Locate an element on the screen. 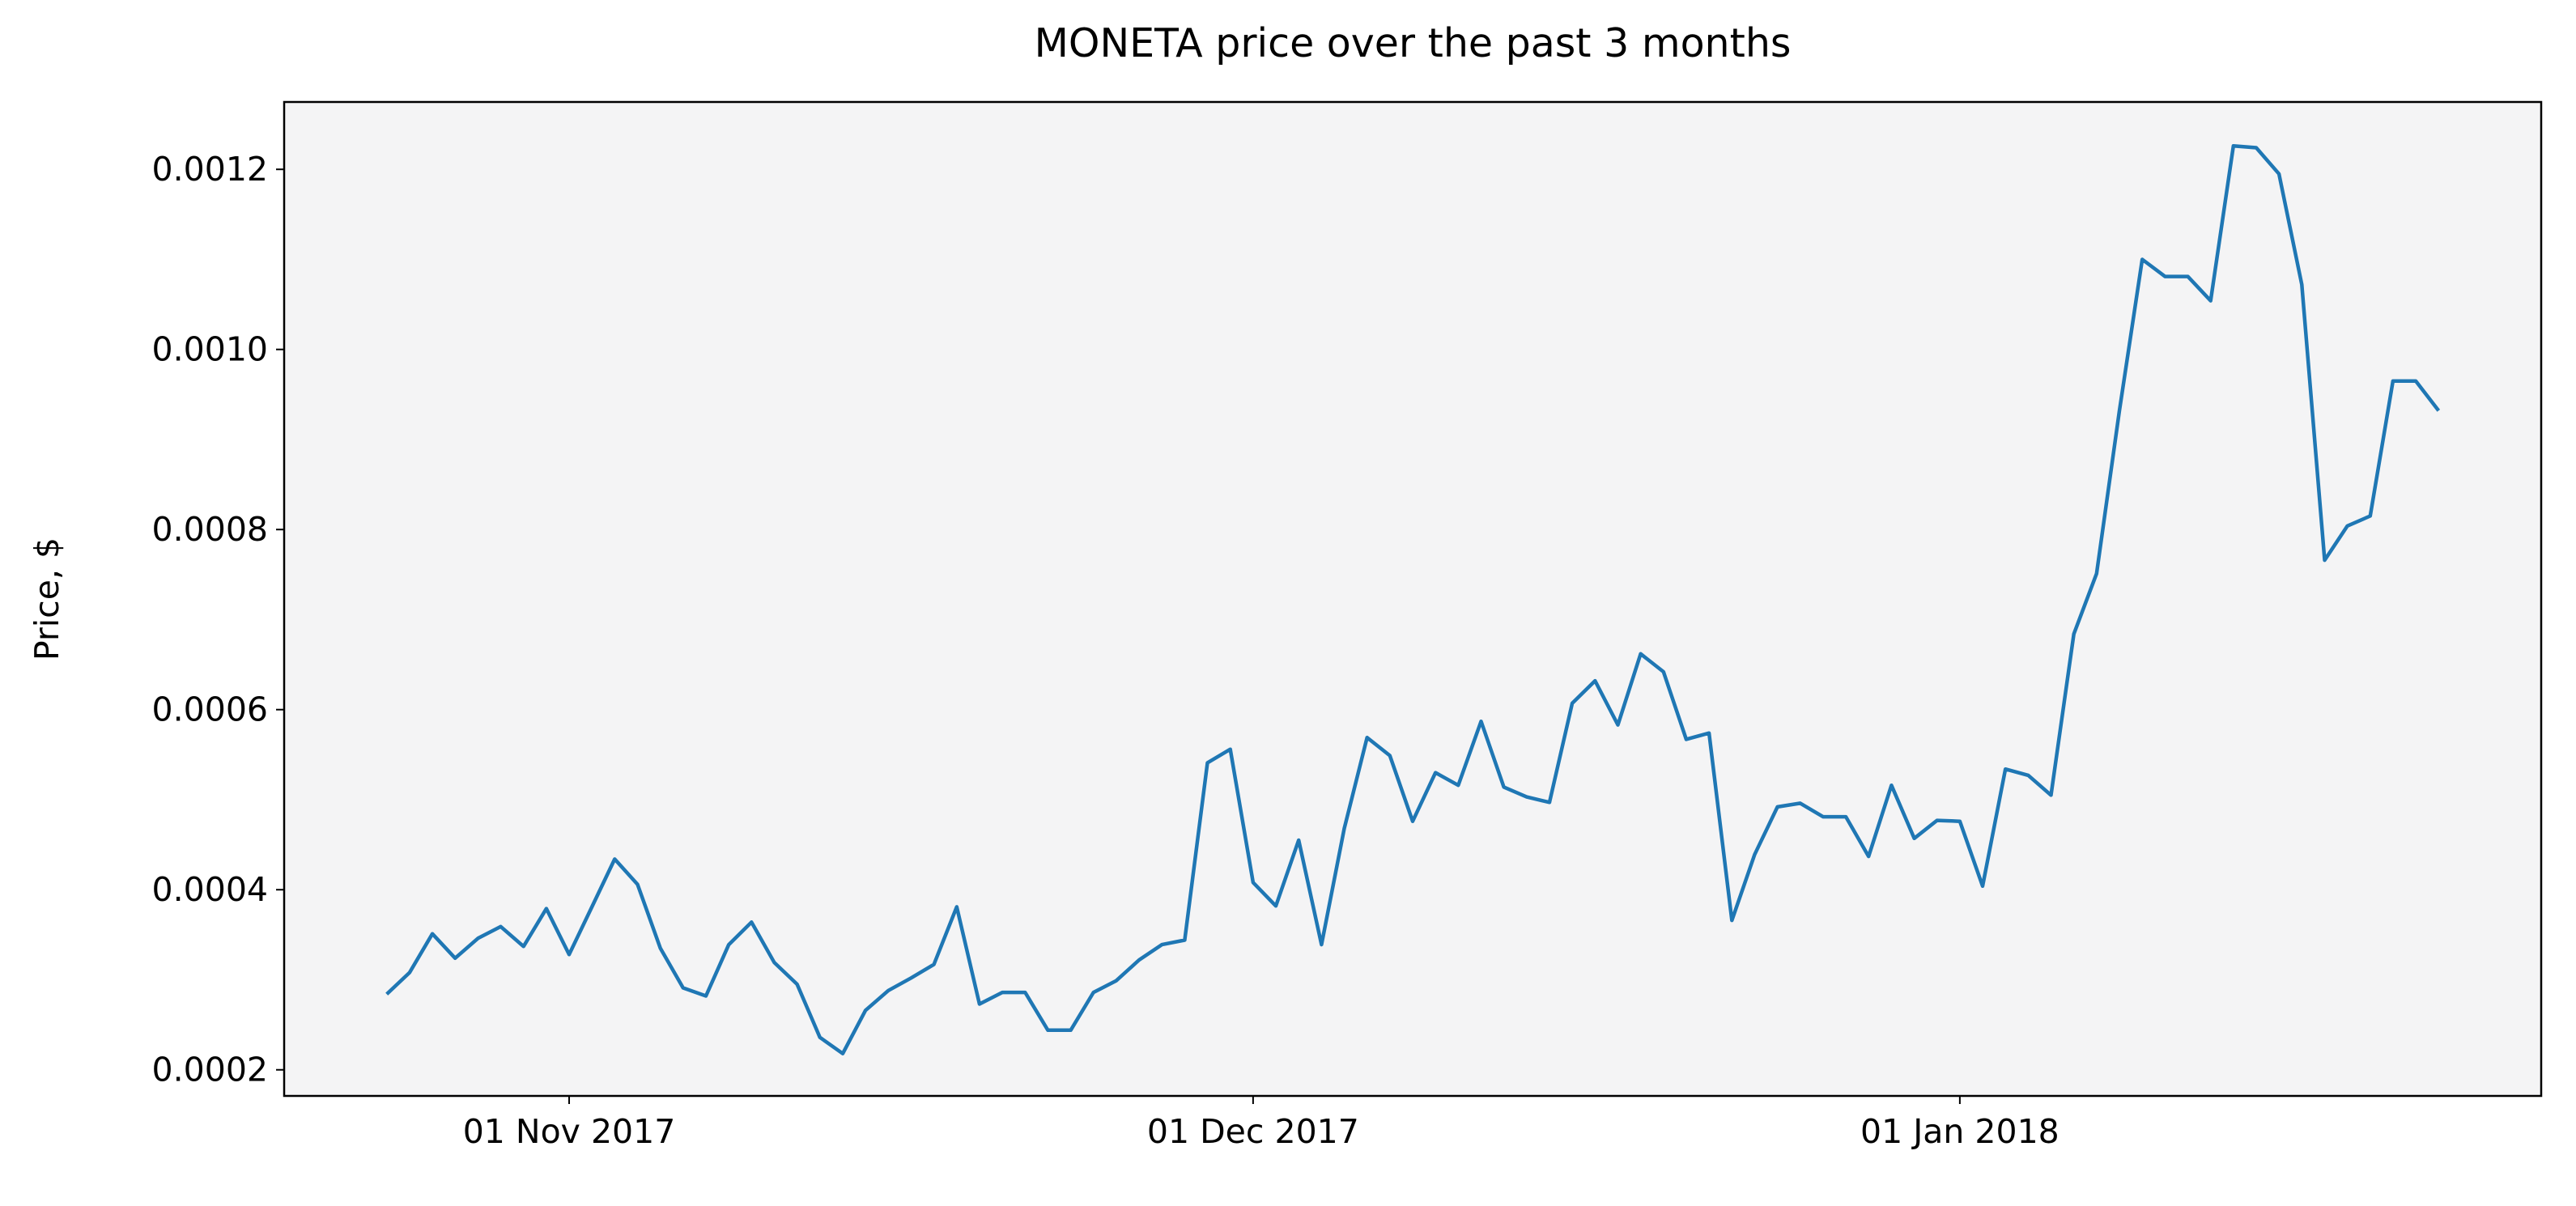 This screenshot has width=2576, height=1206. y-axis-label: Price, $ is located at coordinates (47, 598).